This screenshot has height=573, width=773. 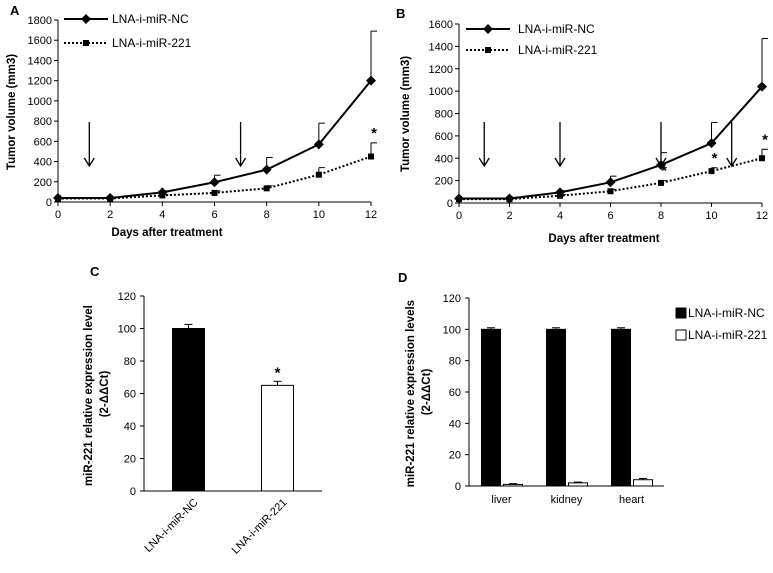 I want to click on panel-d-legend-label-nc: LNA-i-miR-NC, so click(x=726, y=313).